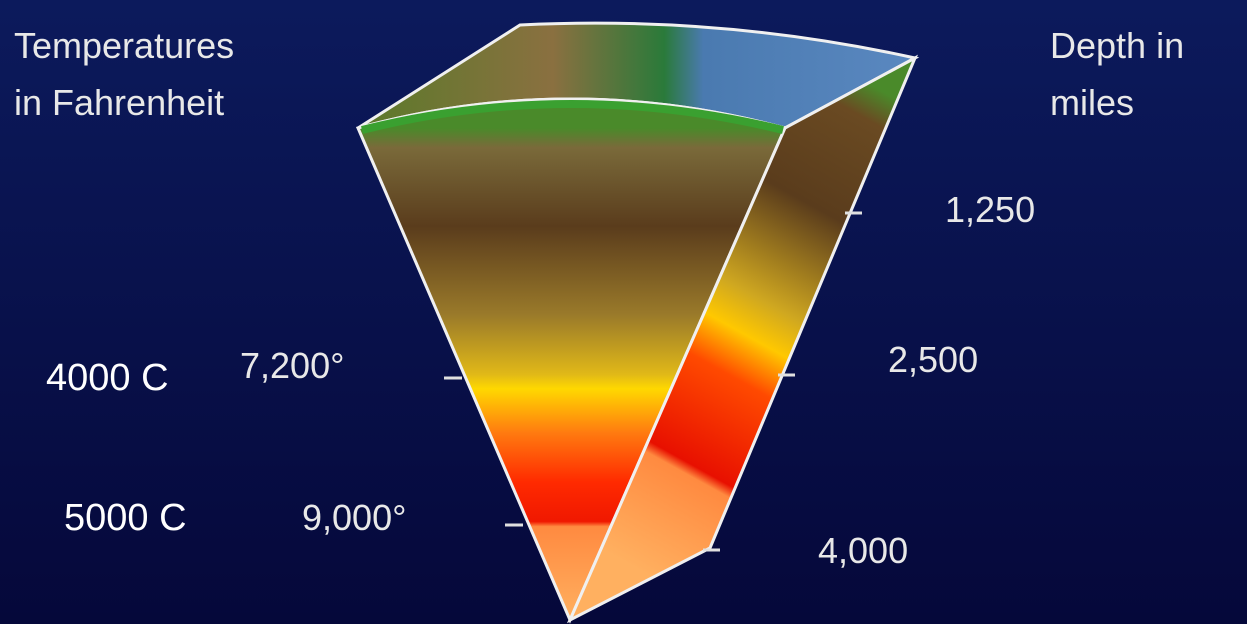  Describe the element at coordinates (292, 365) in the screenshot. I see `fahrenheit-label: 7,200°` at that location.